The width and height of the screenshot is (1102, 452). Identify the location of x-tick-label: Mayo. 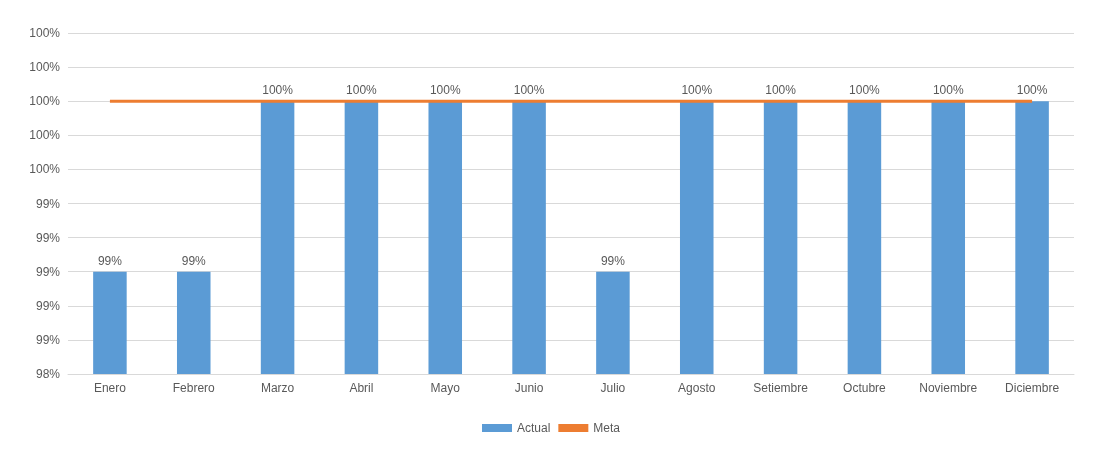
(445, 388).